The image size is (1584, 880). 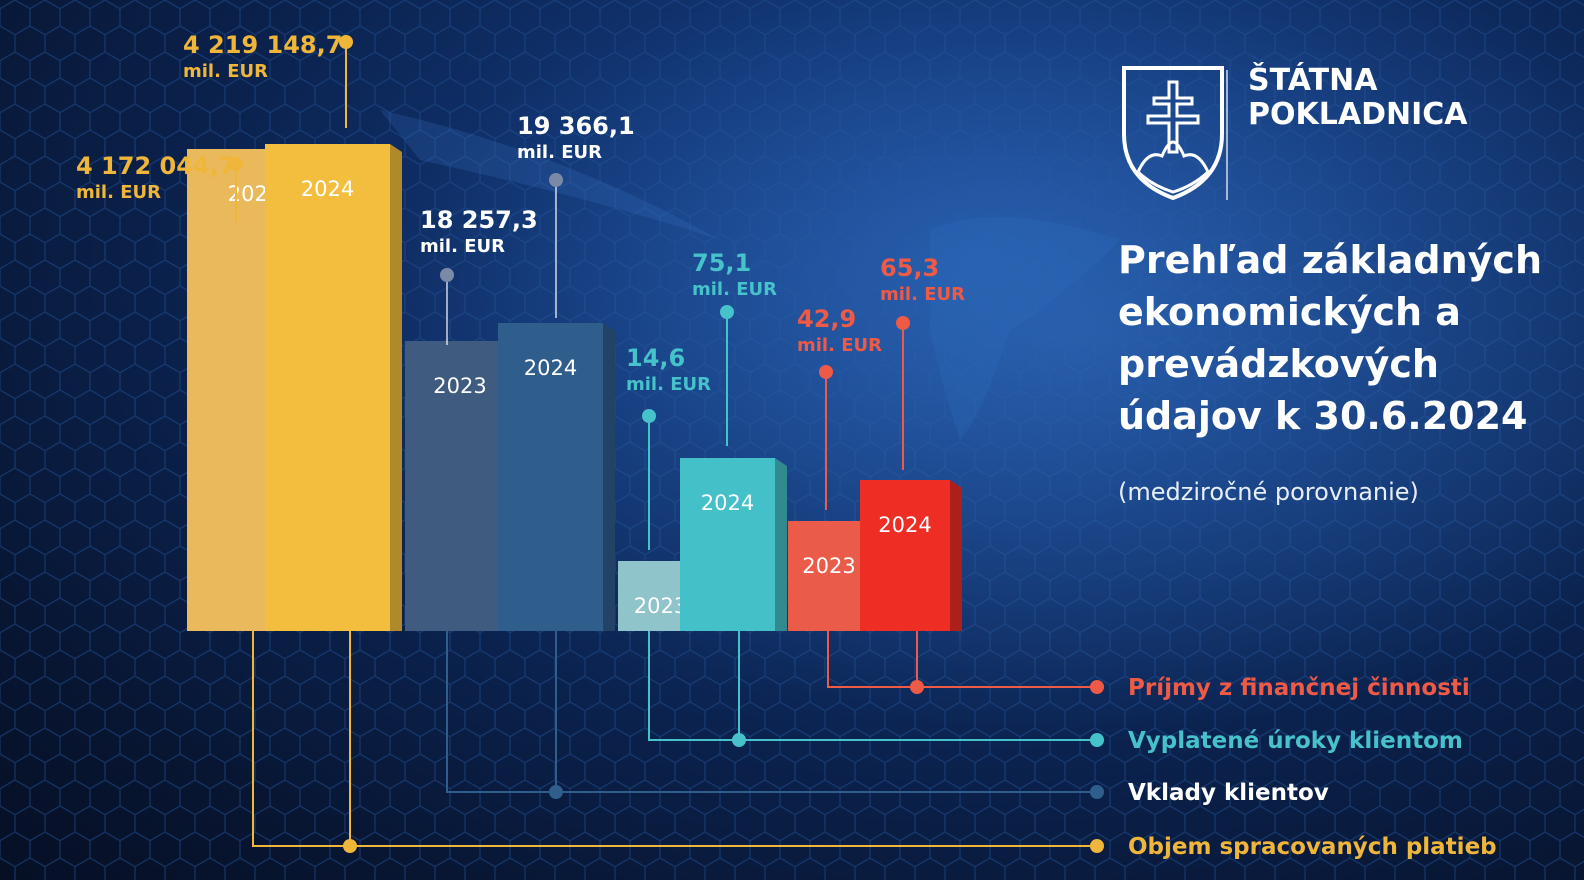 What do you see at coordinates (479, 220) in the screenshot?
I see `value-label: 18 257,3` at bounding box center [479, 220].